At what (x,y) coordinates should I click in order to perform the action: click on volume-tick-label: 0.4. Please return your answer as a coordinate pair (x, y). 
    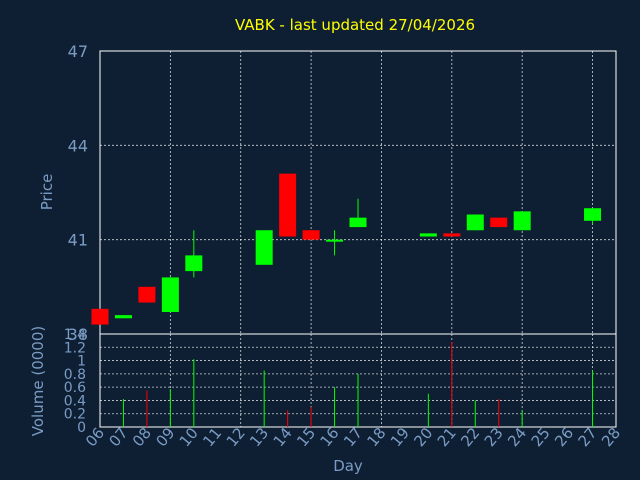
    Looking at the image, I should click on (75, 401).